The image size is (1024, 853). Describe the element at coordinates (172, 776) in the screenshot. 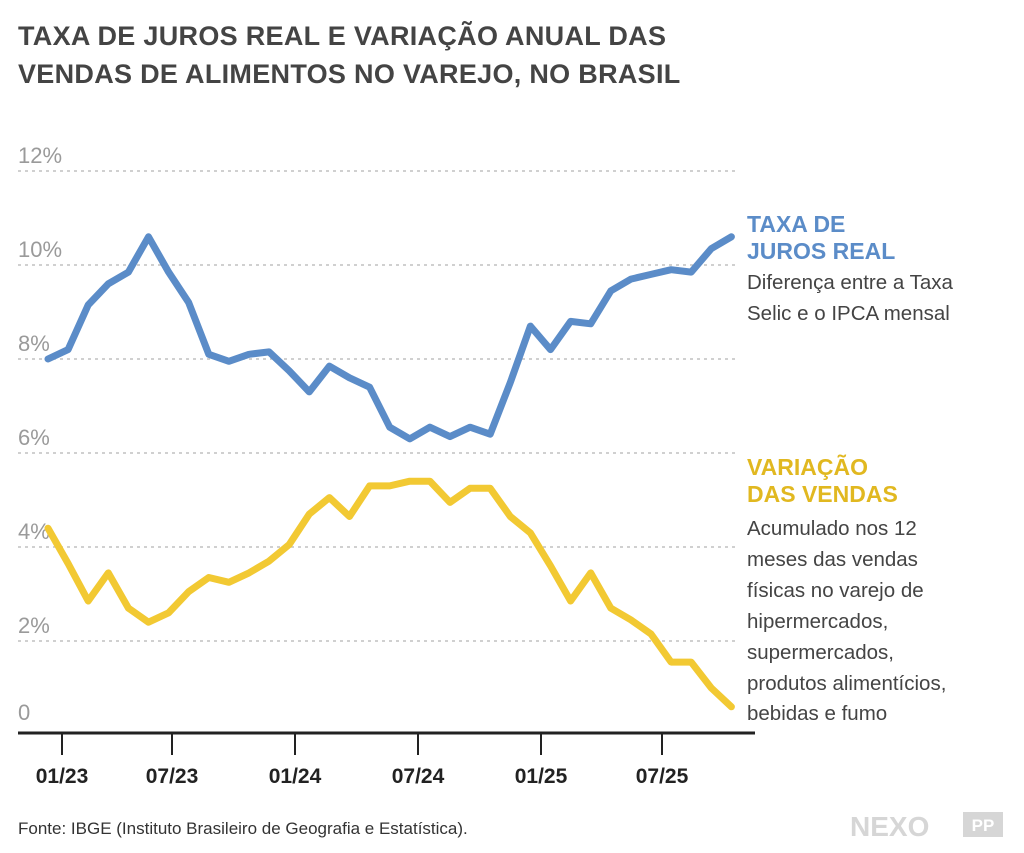

I see `x-tick-label: 07/23` at that location.